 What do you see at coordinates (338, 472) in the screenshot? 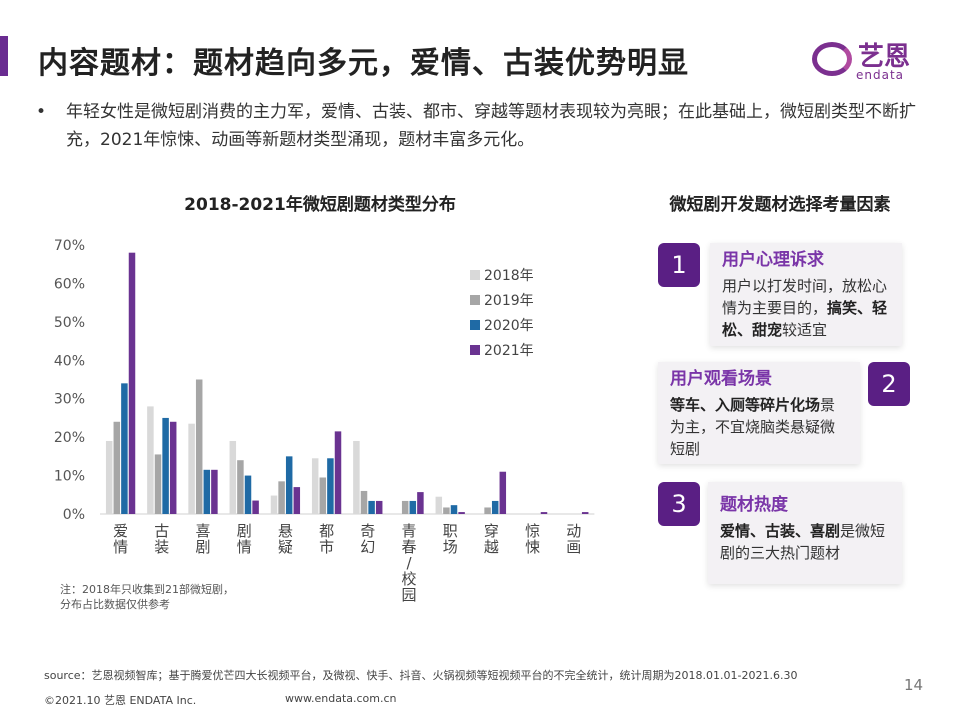
I see `bar-2021年-都市` at bounding box center [338, 472].